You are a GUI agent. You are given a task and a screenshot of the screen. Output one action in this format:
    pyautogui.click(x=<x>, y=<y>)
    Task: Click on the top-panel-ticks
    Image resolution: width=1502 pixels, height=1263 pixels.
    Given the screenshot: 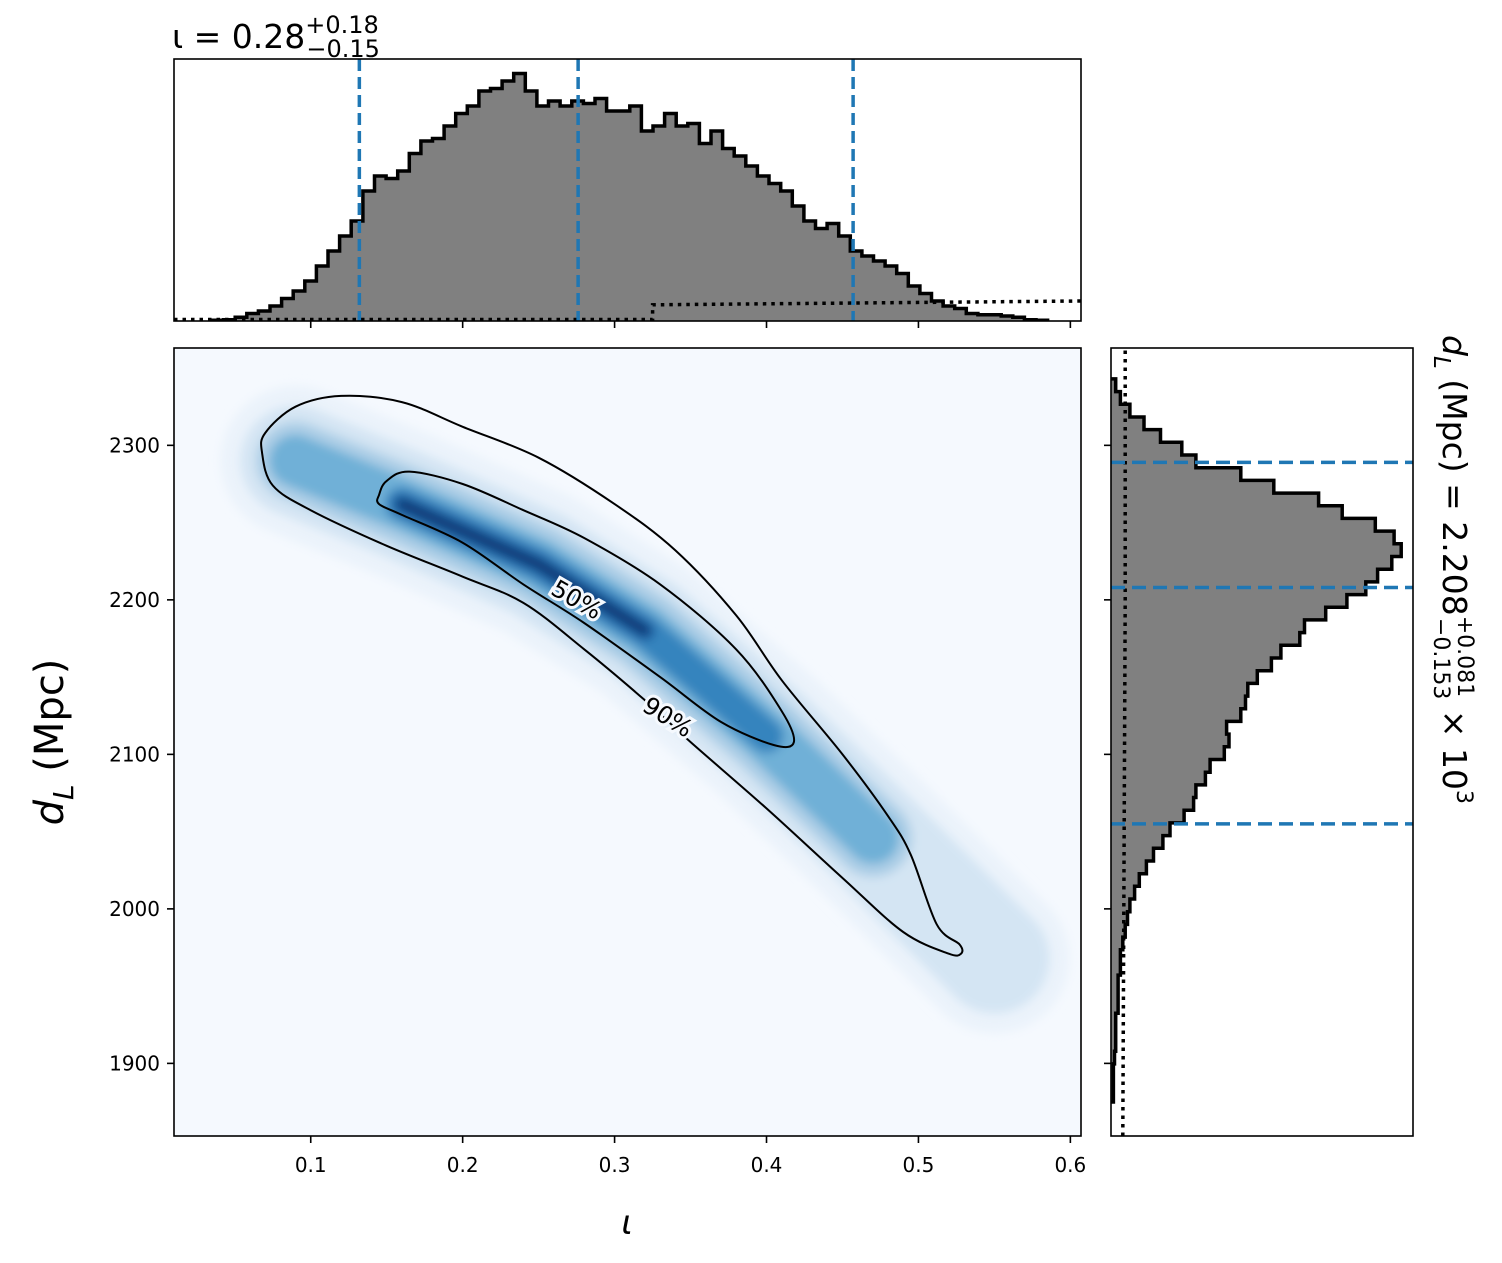 What is the action you would take?
    pyautogui.click(x=690, y=324)
    